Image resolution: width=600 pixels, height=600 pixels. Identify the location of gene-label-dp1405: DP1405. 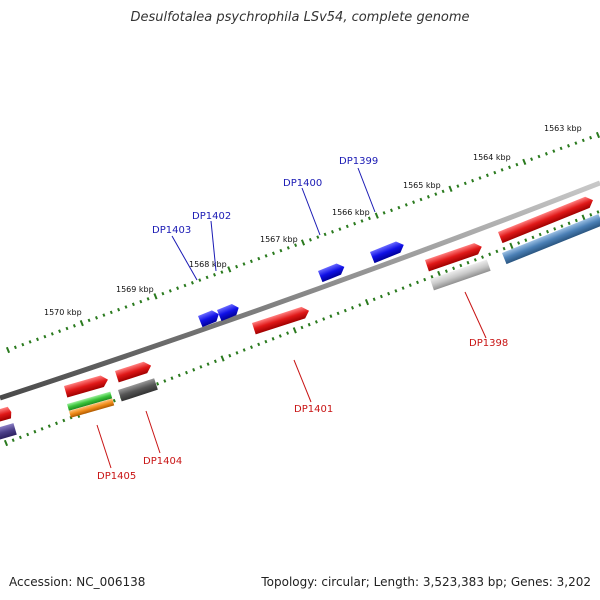
(116, 476).